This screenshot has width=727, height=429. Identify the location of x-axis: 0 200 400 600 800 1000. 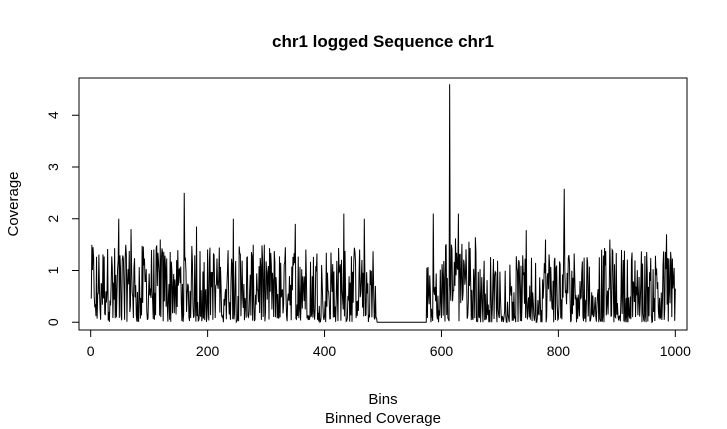
(389, 344).